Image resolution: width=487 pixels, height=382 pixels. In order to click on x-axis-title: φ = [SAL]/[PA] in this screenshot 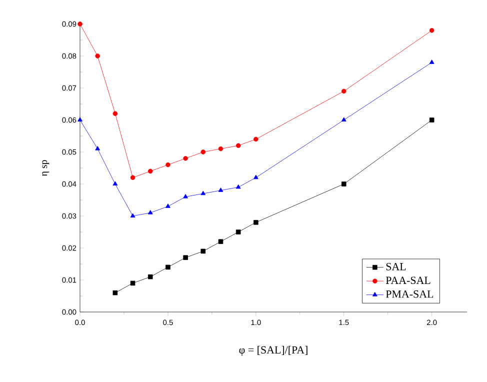, I will do `click(273, 351)`.